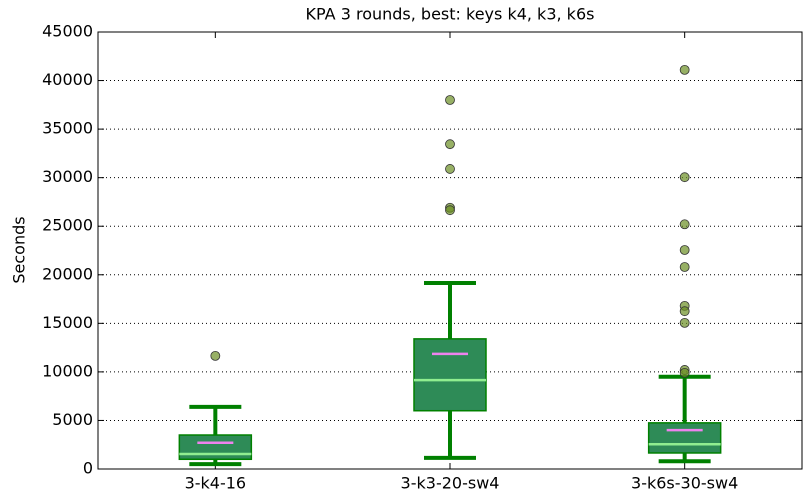 The height and width of the screenshot is (495, 804). What do you see at coordinates (67, 128) in the screenshot?
I see `y-tick-label: 35000` at bounding box center [67, 128].